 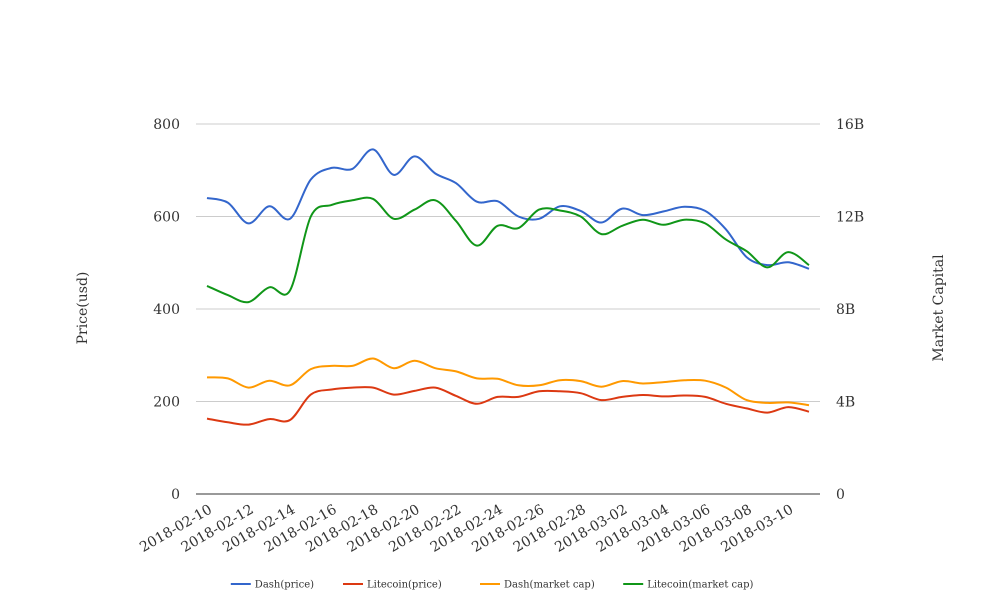 I want to click on y-left-tick-label: 400, so click(x=166, y=310).